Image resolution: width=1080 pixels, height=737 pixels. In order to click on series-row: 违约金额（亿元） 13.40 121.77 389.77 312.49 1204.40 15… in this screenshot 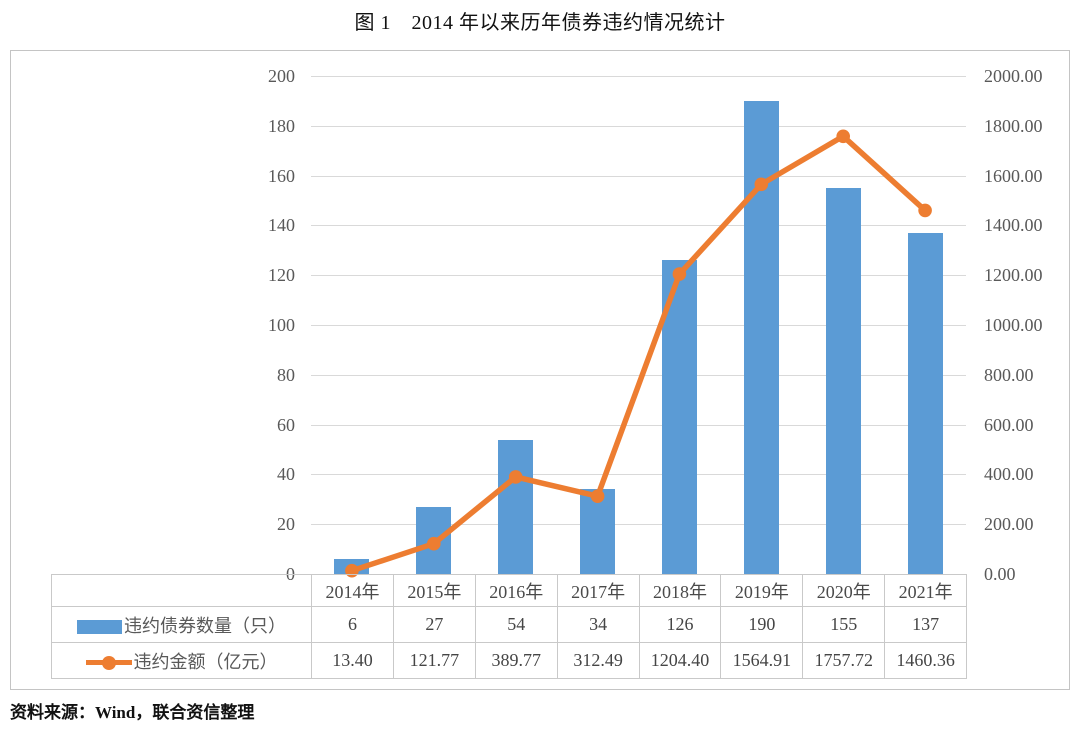, I will do `click(509, 660)`.